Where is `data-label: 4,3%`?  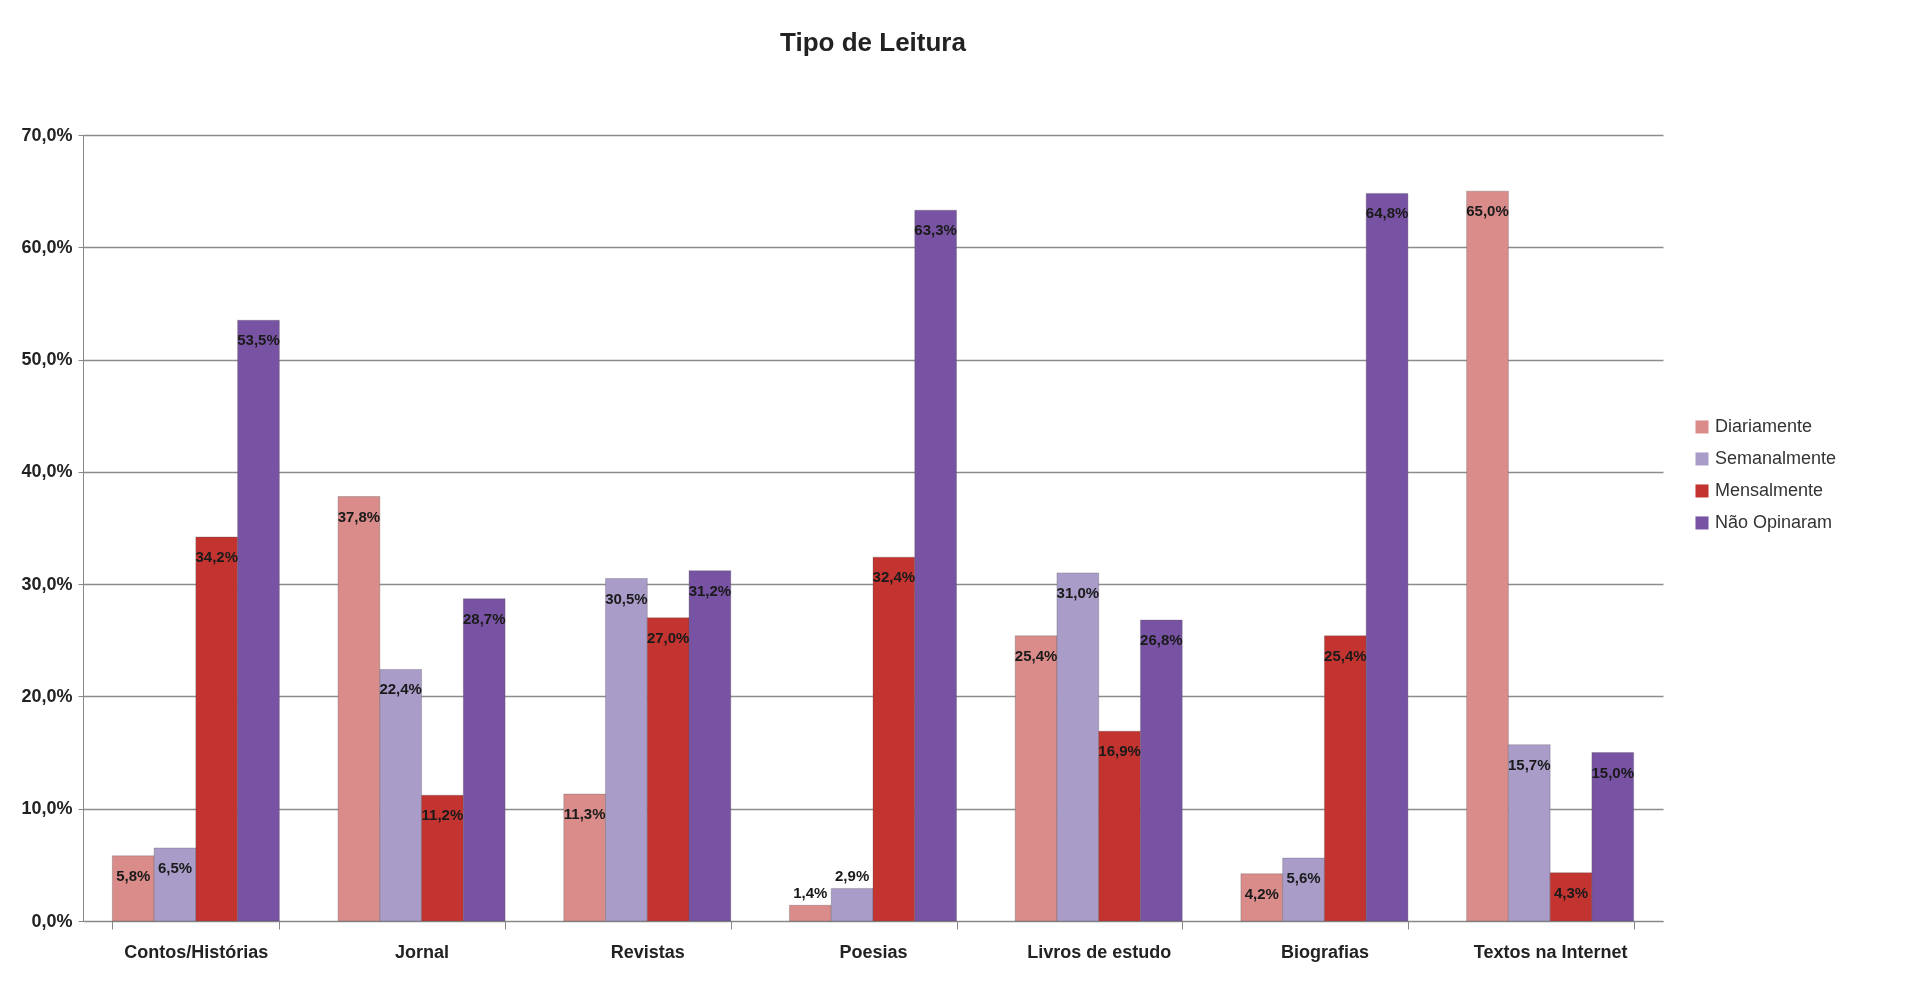 data-label: 4,3% is located at coordinates (1571, 892).